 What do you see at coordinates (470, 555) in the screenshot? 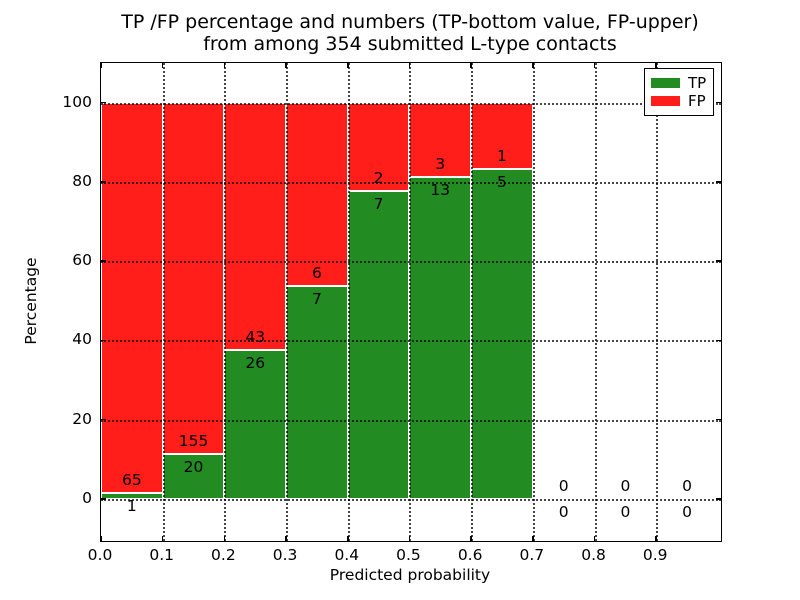
I see `x-tick-label: 0.6` at bounding box center [470, 555].